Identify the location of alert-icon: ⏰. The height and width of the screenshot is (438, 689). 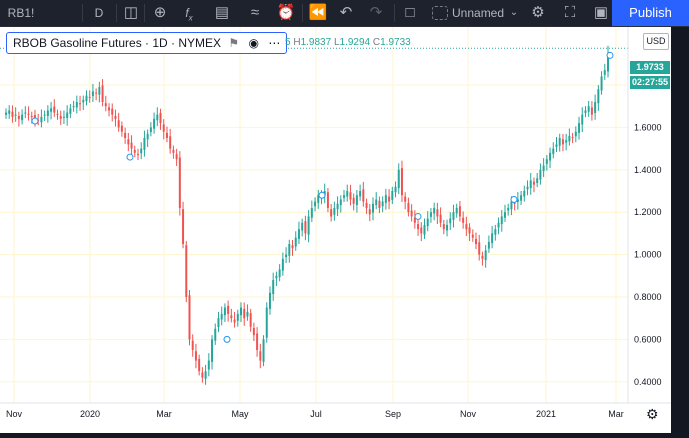
(286, 12).